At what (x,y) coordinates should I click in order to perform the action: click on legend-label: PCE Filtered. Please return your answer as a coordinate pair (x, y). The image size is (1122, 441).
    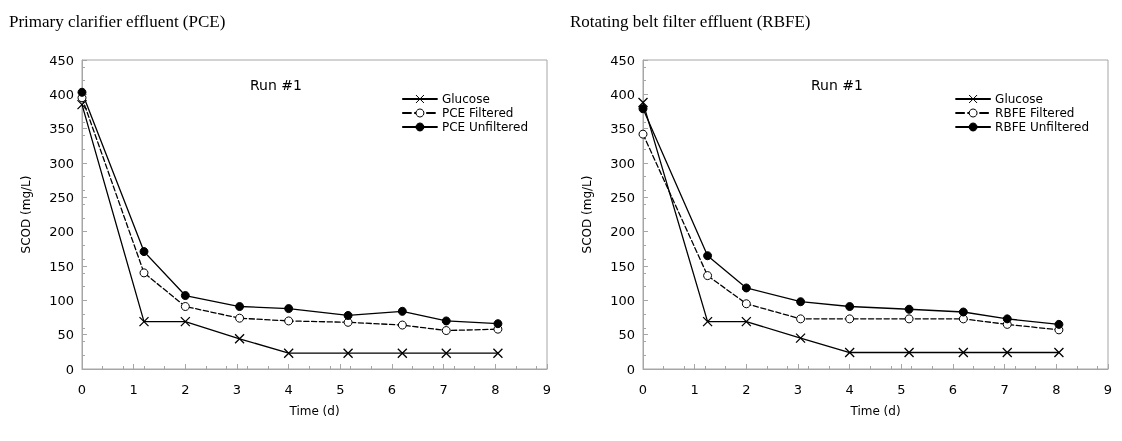
    Looking at the image, I should click on (477, 113).